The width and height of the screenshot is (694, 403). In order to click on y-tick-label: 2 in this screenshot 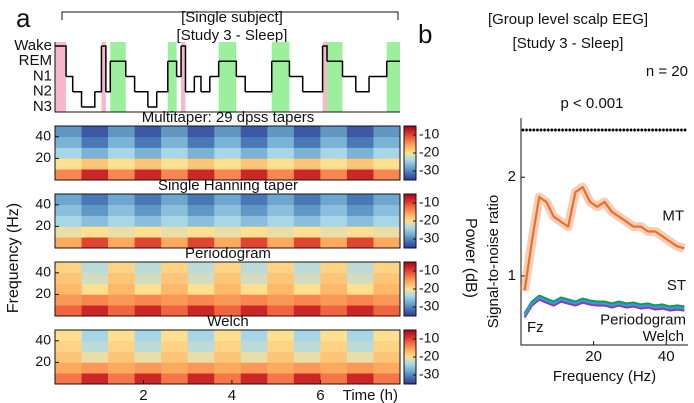, I will do `click(512, 176)`.